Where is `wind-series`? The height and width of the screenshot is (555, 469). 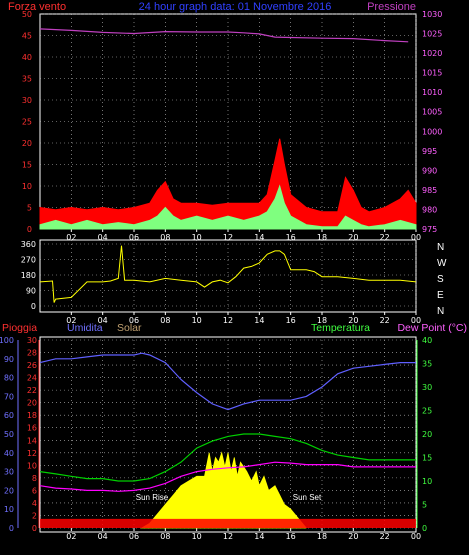 wind-series is located at coordinates (228, 184).